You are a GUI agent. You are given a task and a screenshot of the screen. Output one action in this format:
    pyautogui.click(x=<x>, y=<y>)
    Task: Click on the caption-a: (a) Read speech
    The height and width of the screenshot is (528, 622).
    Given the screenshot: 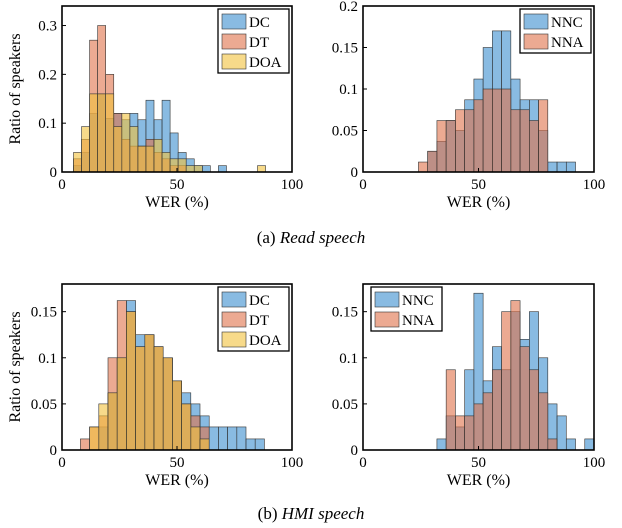 What is the action you would take?
    pyautogui.click(x=311, y=237)
    